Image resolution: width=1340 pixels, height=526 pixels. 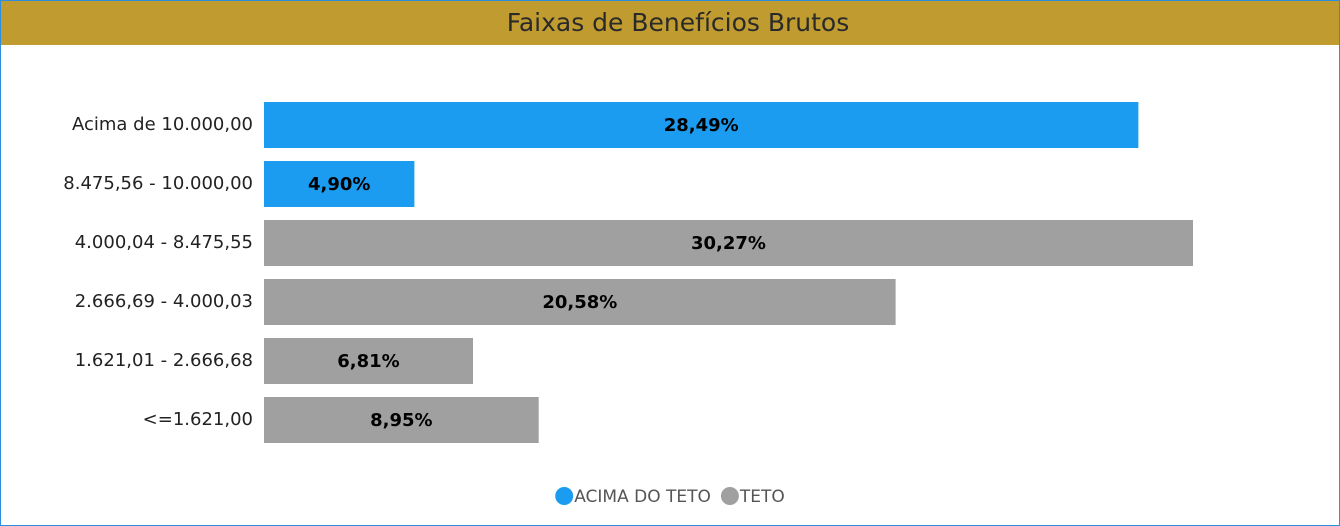 I want to click on data-label: 20,58%, so click(x=579, y=302).